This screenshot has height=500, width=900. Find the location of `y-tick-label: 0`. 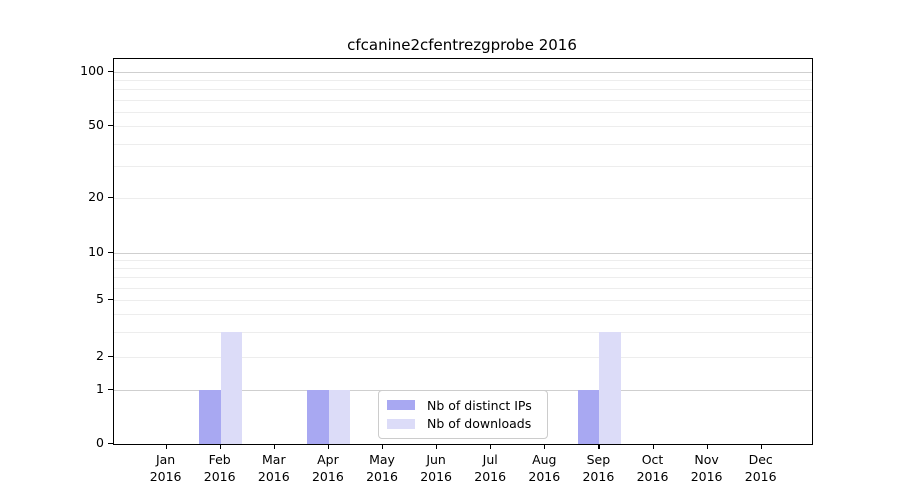

y-tick-label: 0 is located at coordinates (100, 442).